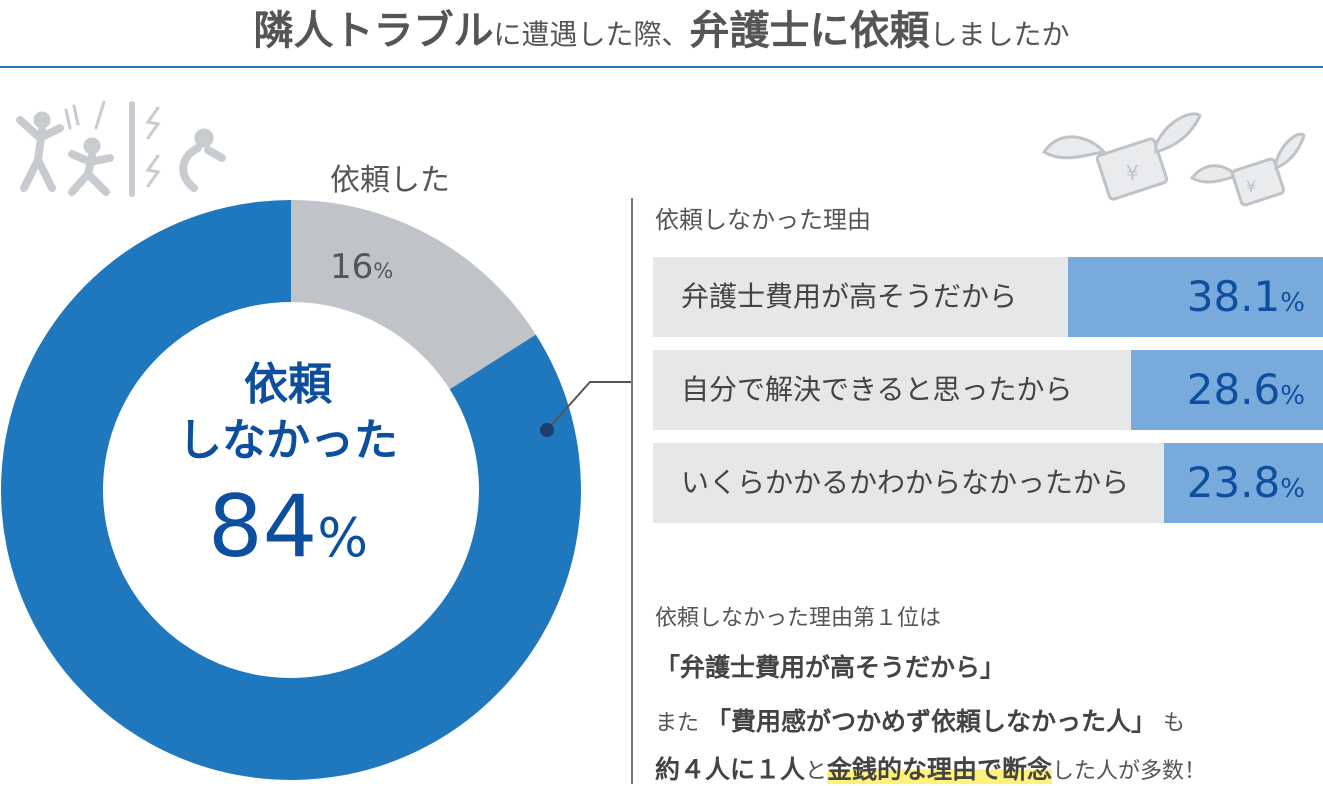  I want to click on reason-label-3: いくらかかるかわからなかったから, so click(905, 482).